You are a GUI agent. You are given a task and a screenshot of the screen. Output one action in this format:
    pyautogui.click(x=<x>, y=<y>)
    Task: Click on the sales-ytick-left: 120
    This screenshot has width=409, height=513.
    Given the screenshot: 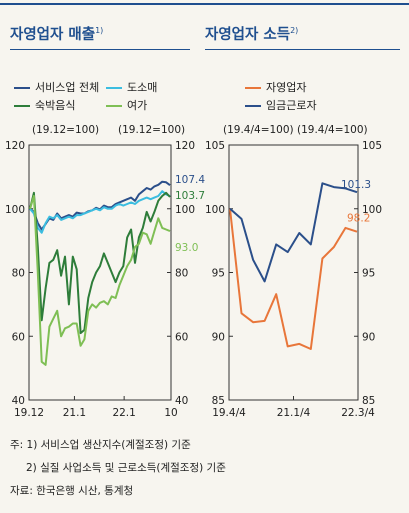 What is the action you would take?
    pyautogui.click(x=15, y=146)
    